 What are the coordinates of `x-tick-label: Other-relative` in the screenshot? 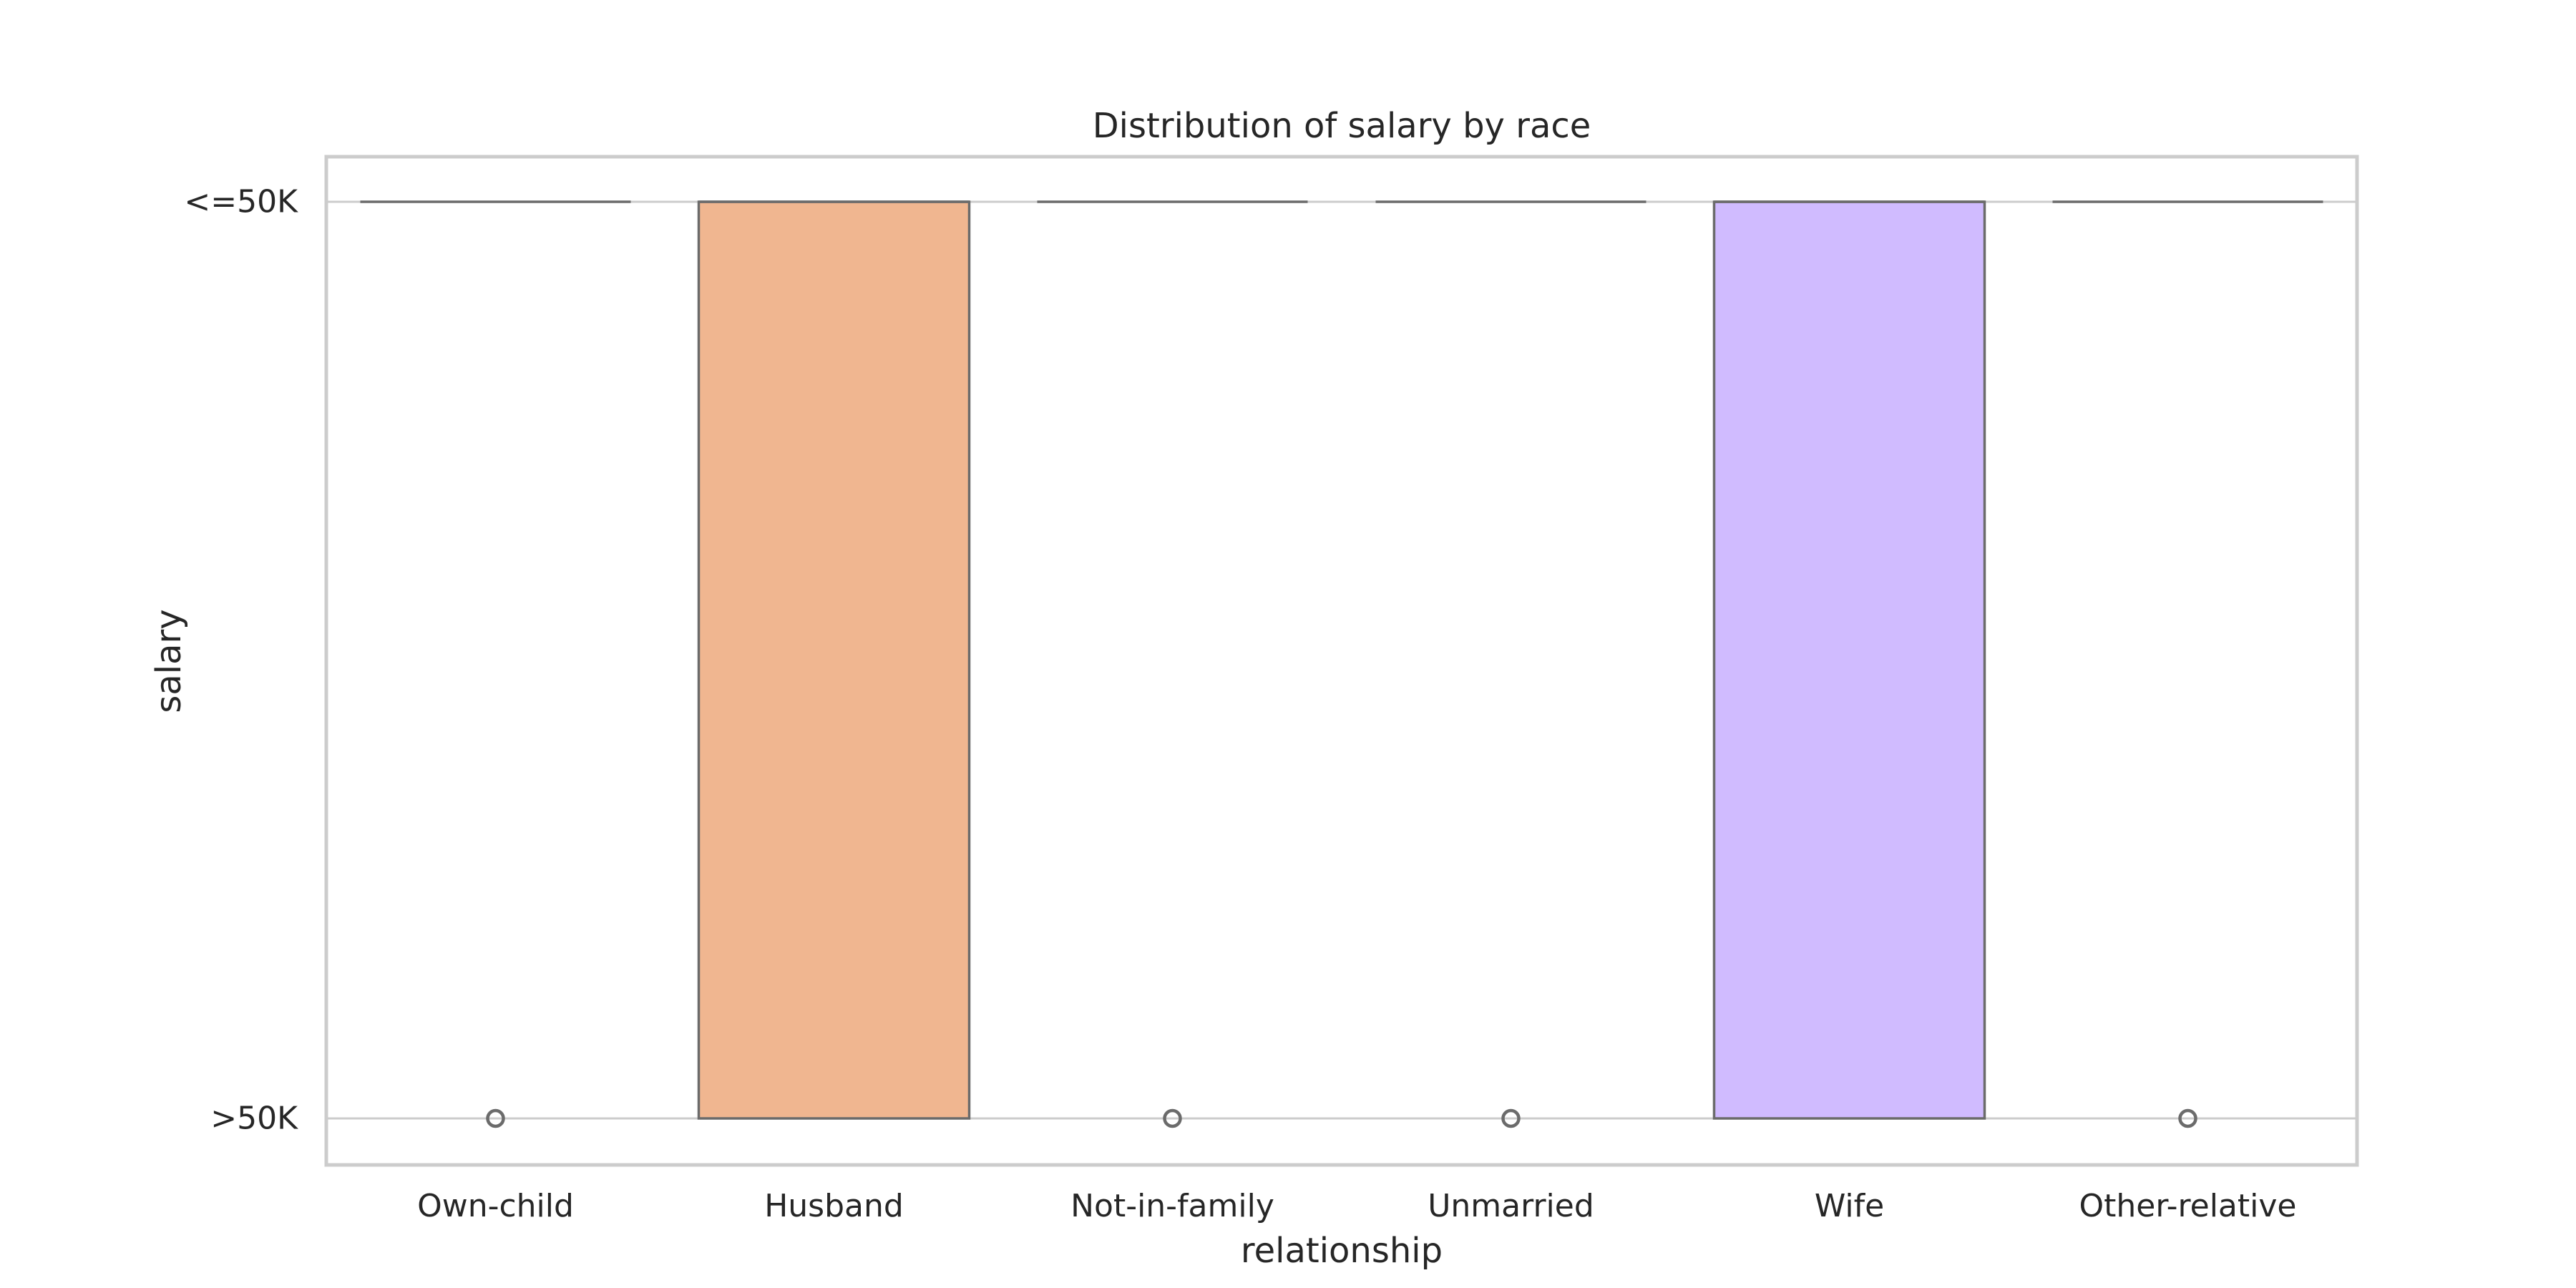 It's located at (2188, 1206).